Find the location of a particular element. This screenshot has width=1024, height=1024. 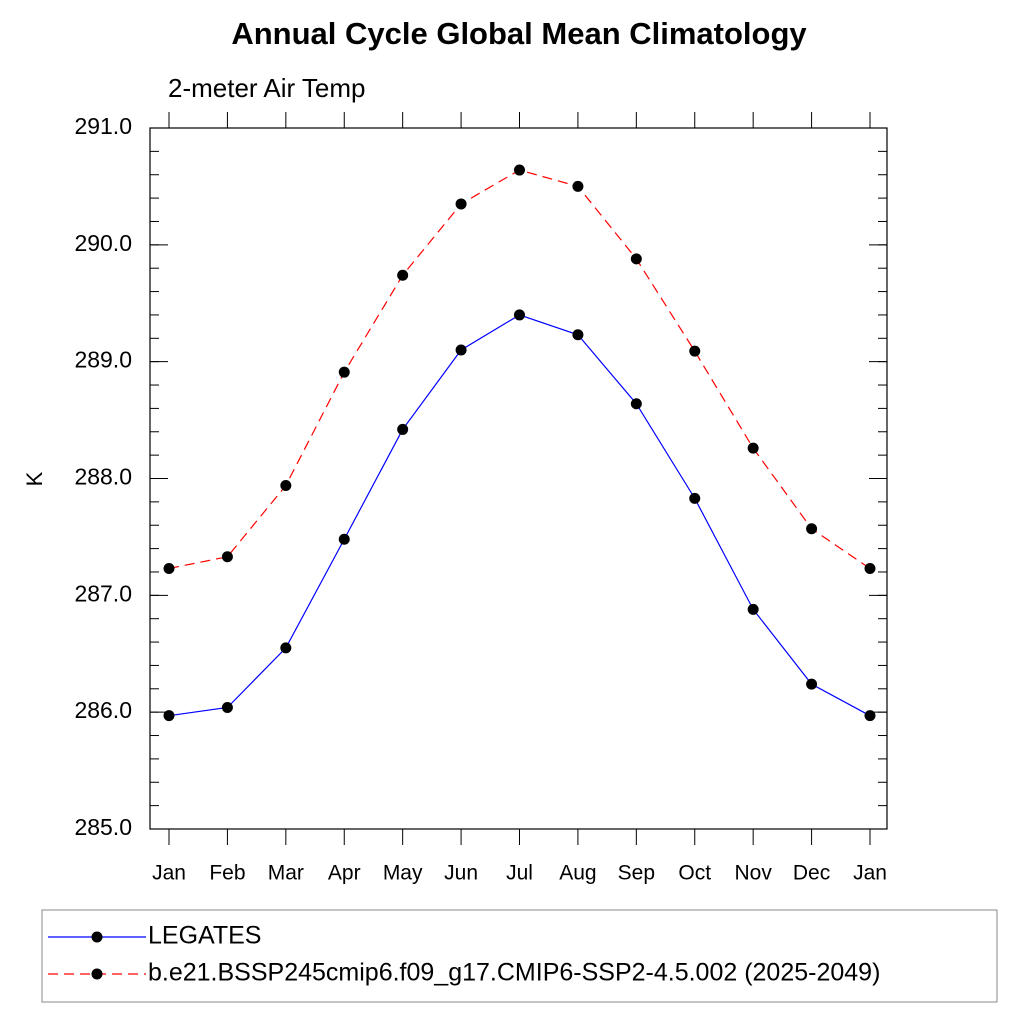

y-tick-label: 287.0 is located at coordinates (103, 593).